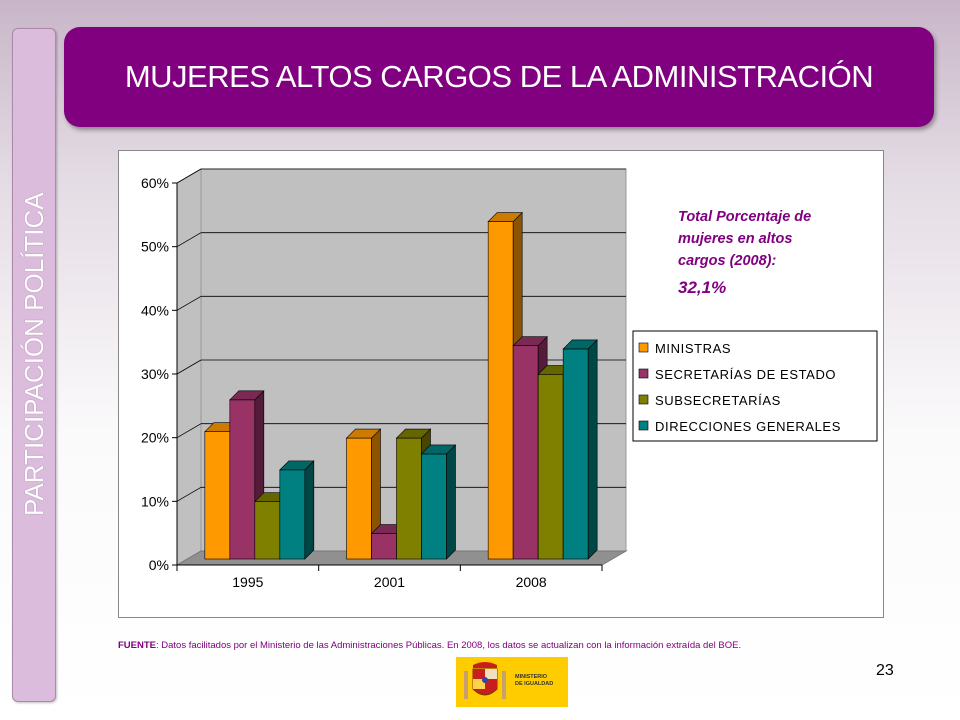  What do you see at coordinates (727, 261) in the screenshot?
I see `annotation-line-3: cargos (2008):` at bounding box center [727, 261].